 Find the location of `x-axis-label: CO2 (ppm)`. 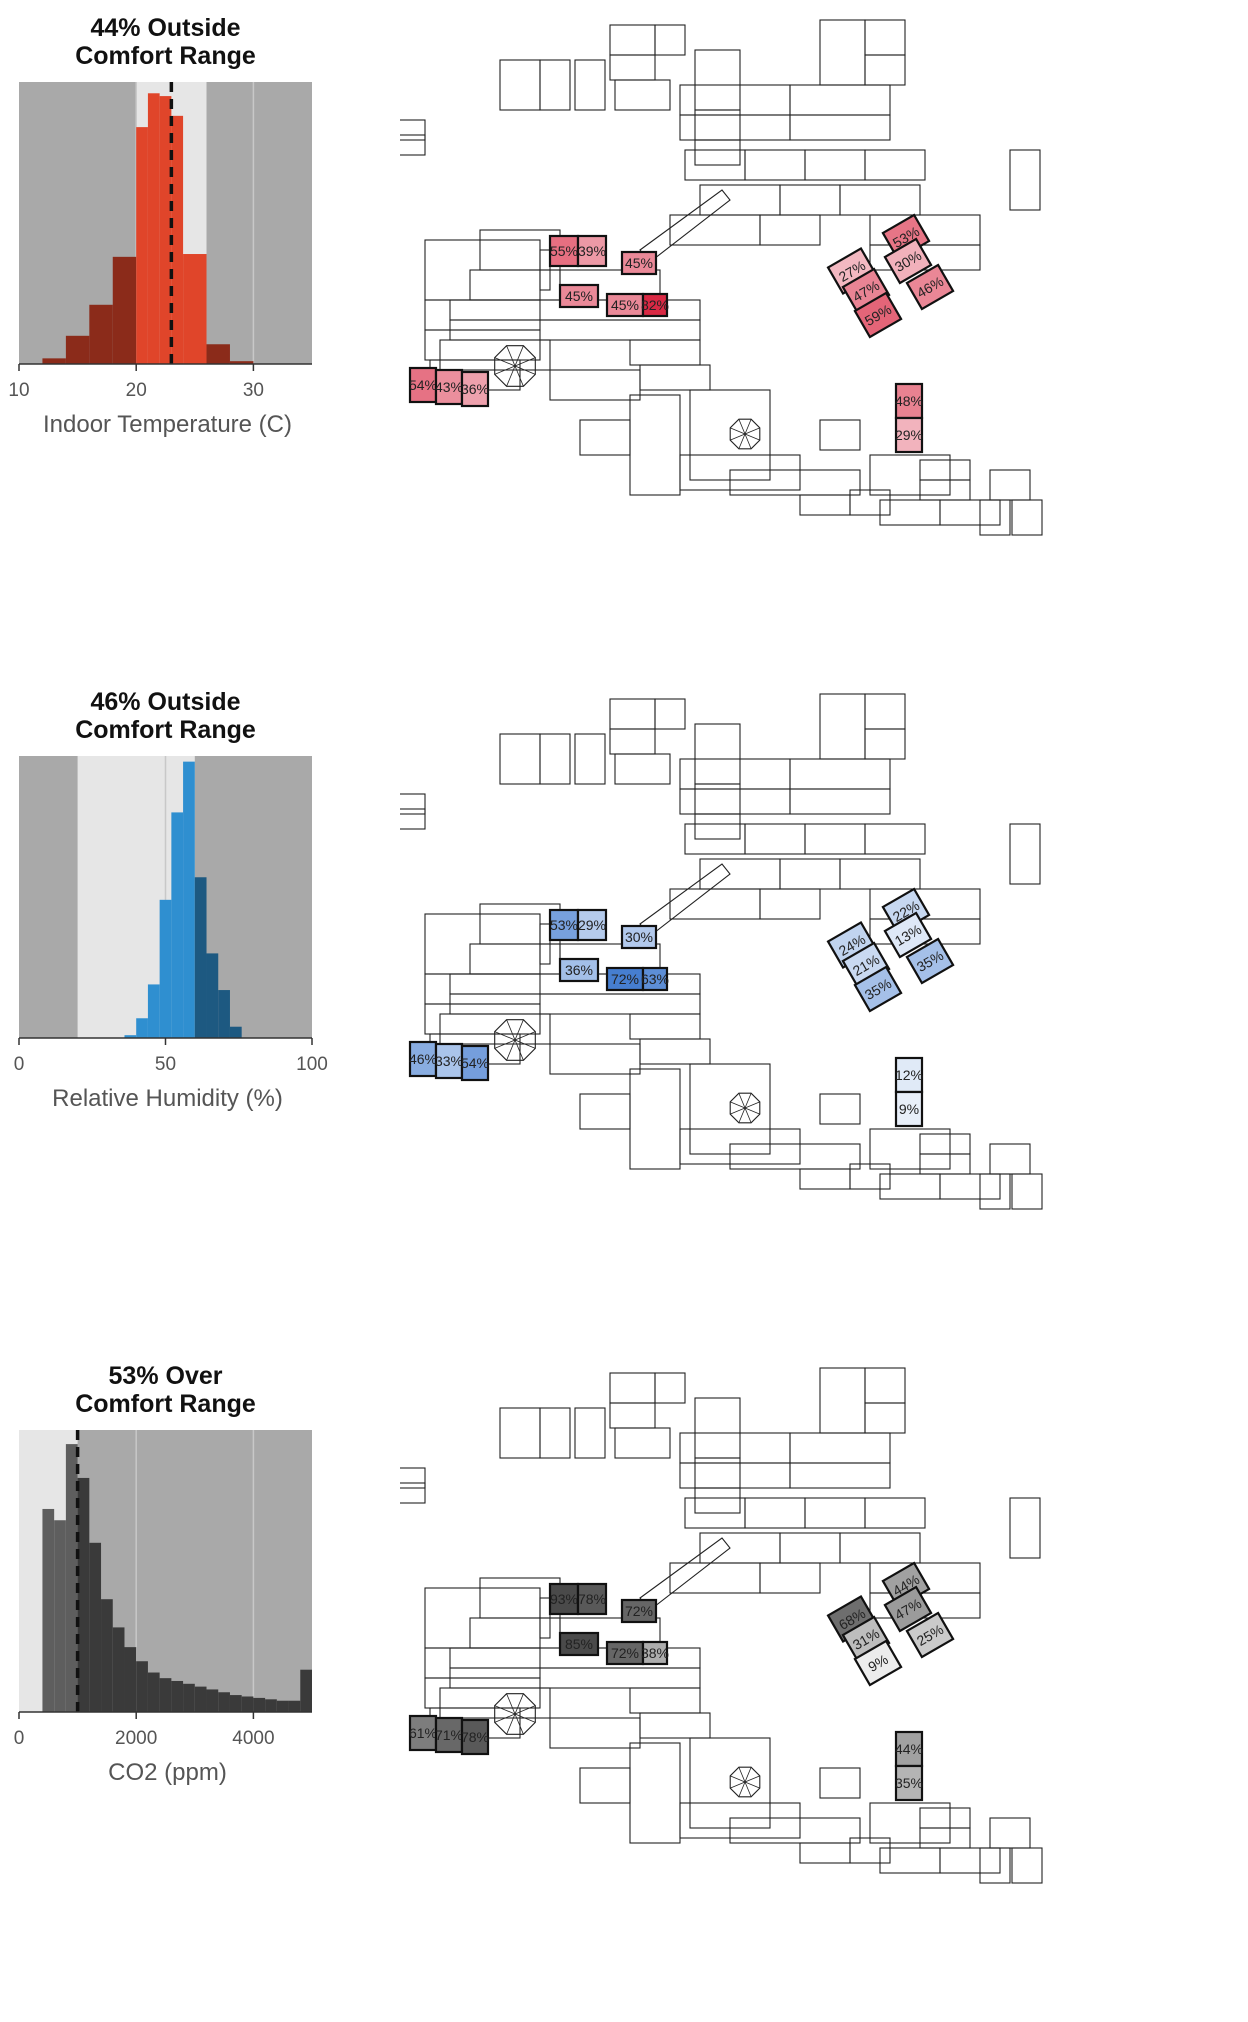

x-axis-label: CO2 (ppm) is located at coordinates (167, 1772).